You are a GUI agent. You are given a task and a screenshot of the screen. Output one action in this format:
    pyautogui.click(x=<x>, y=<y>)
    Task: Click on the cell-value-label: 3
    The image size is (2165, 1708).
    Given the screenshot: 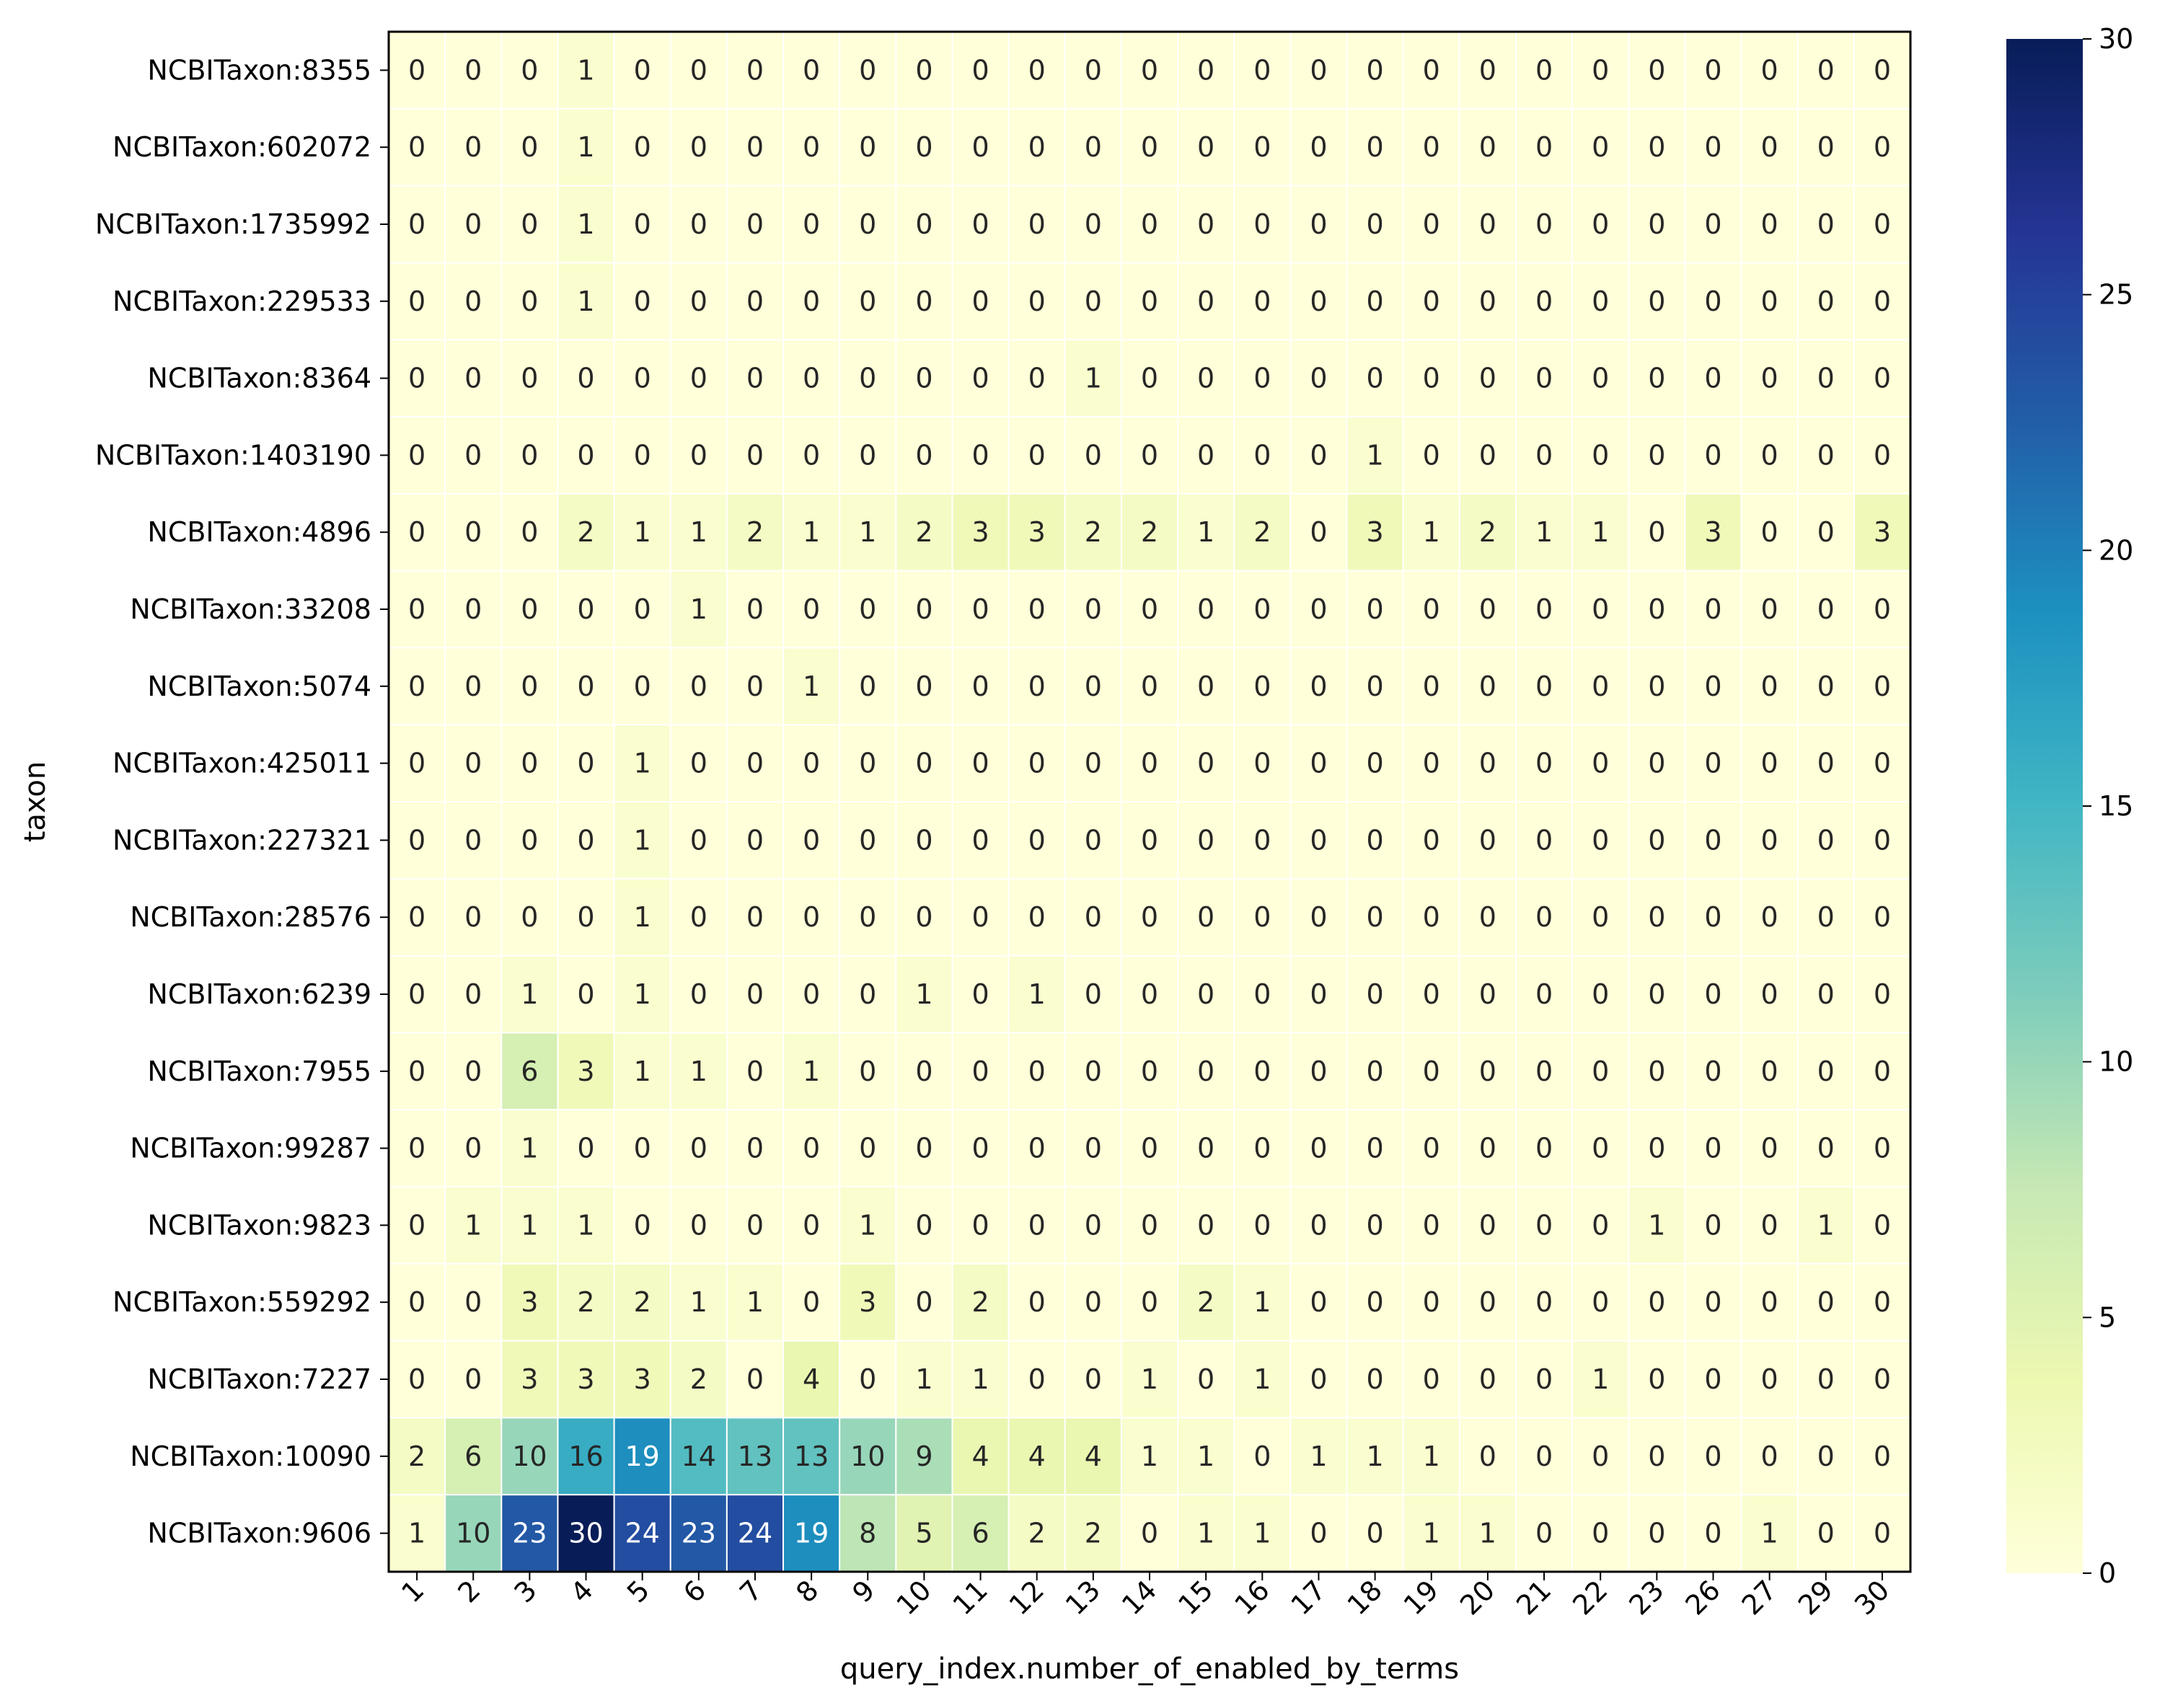 What is the action you would take?
    pyautogui.click(x=643, y=1379)
    